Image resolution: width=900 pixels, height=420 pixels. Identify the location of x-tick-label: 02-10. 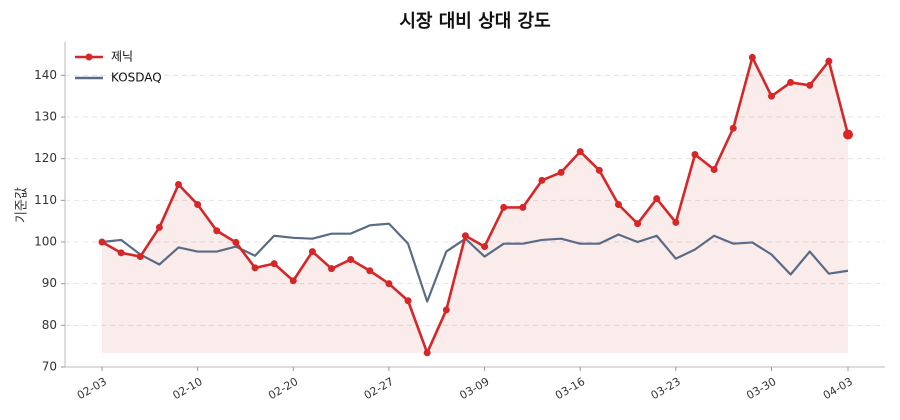
(187, 388).